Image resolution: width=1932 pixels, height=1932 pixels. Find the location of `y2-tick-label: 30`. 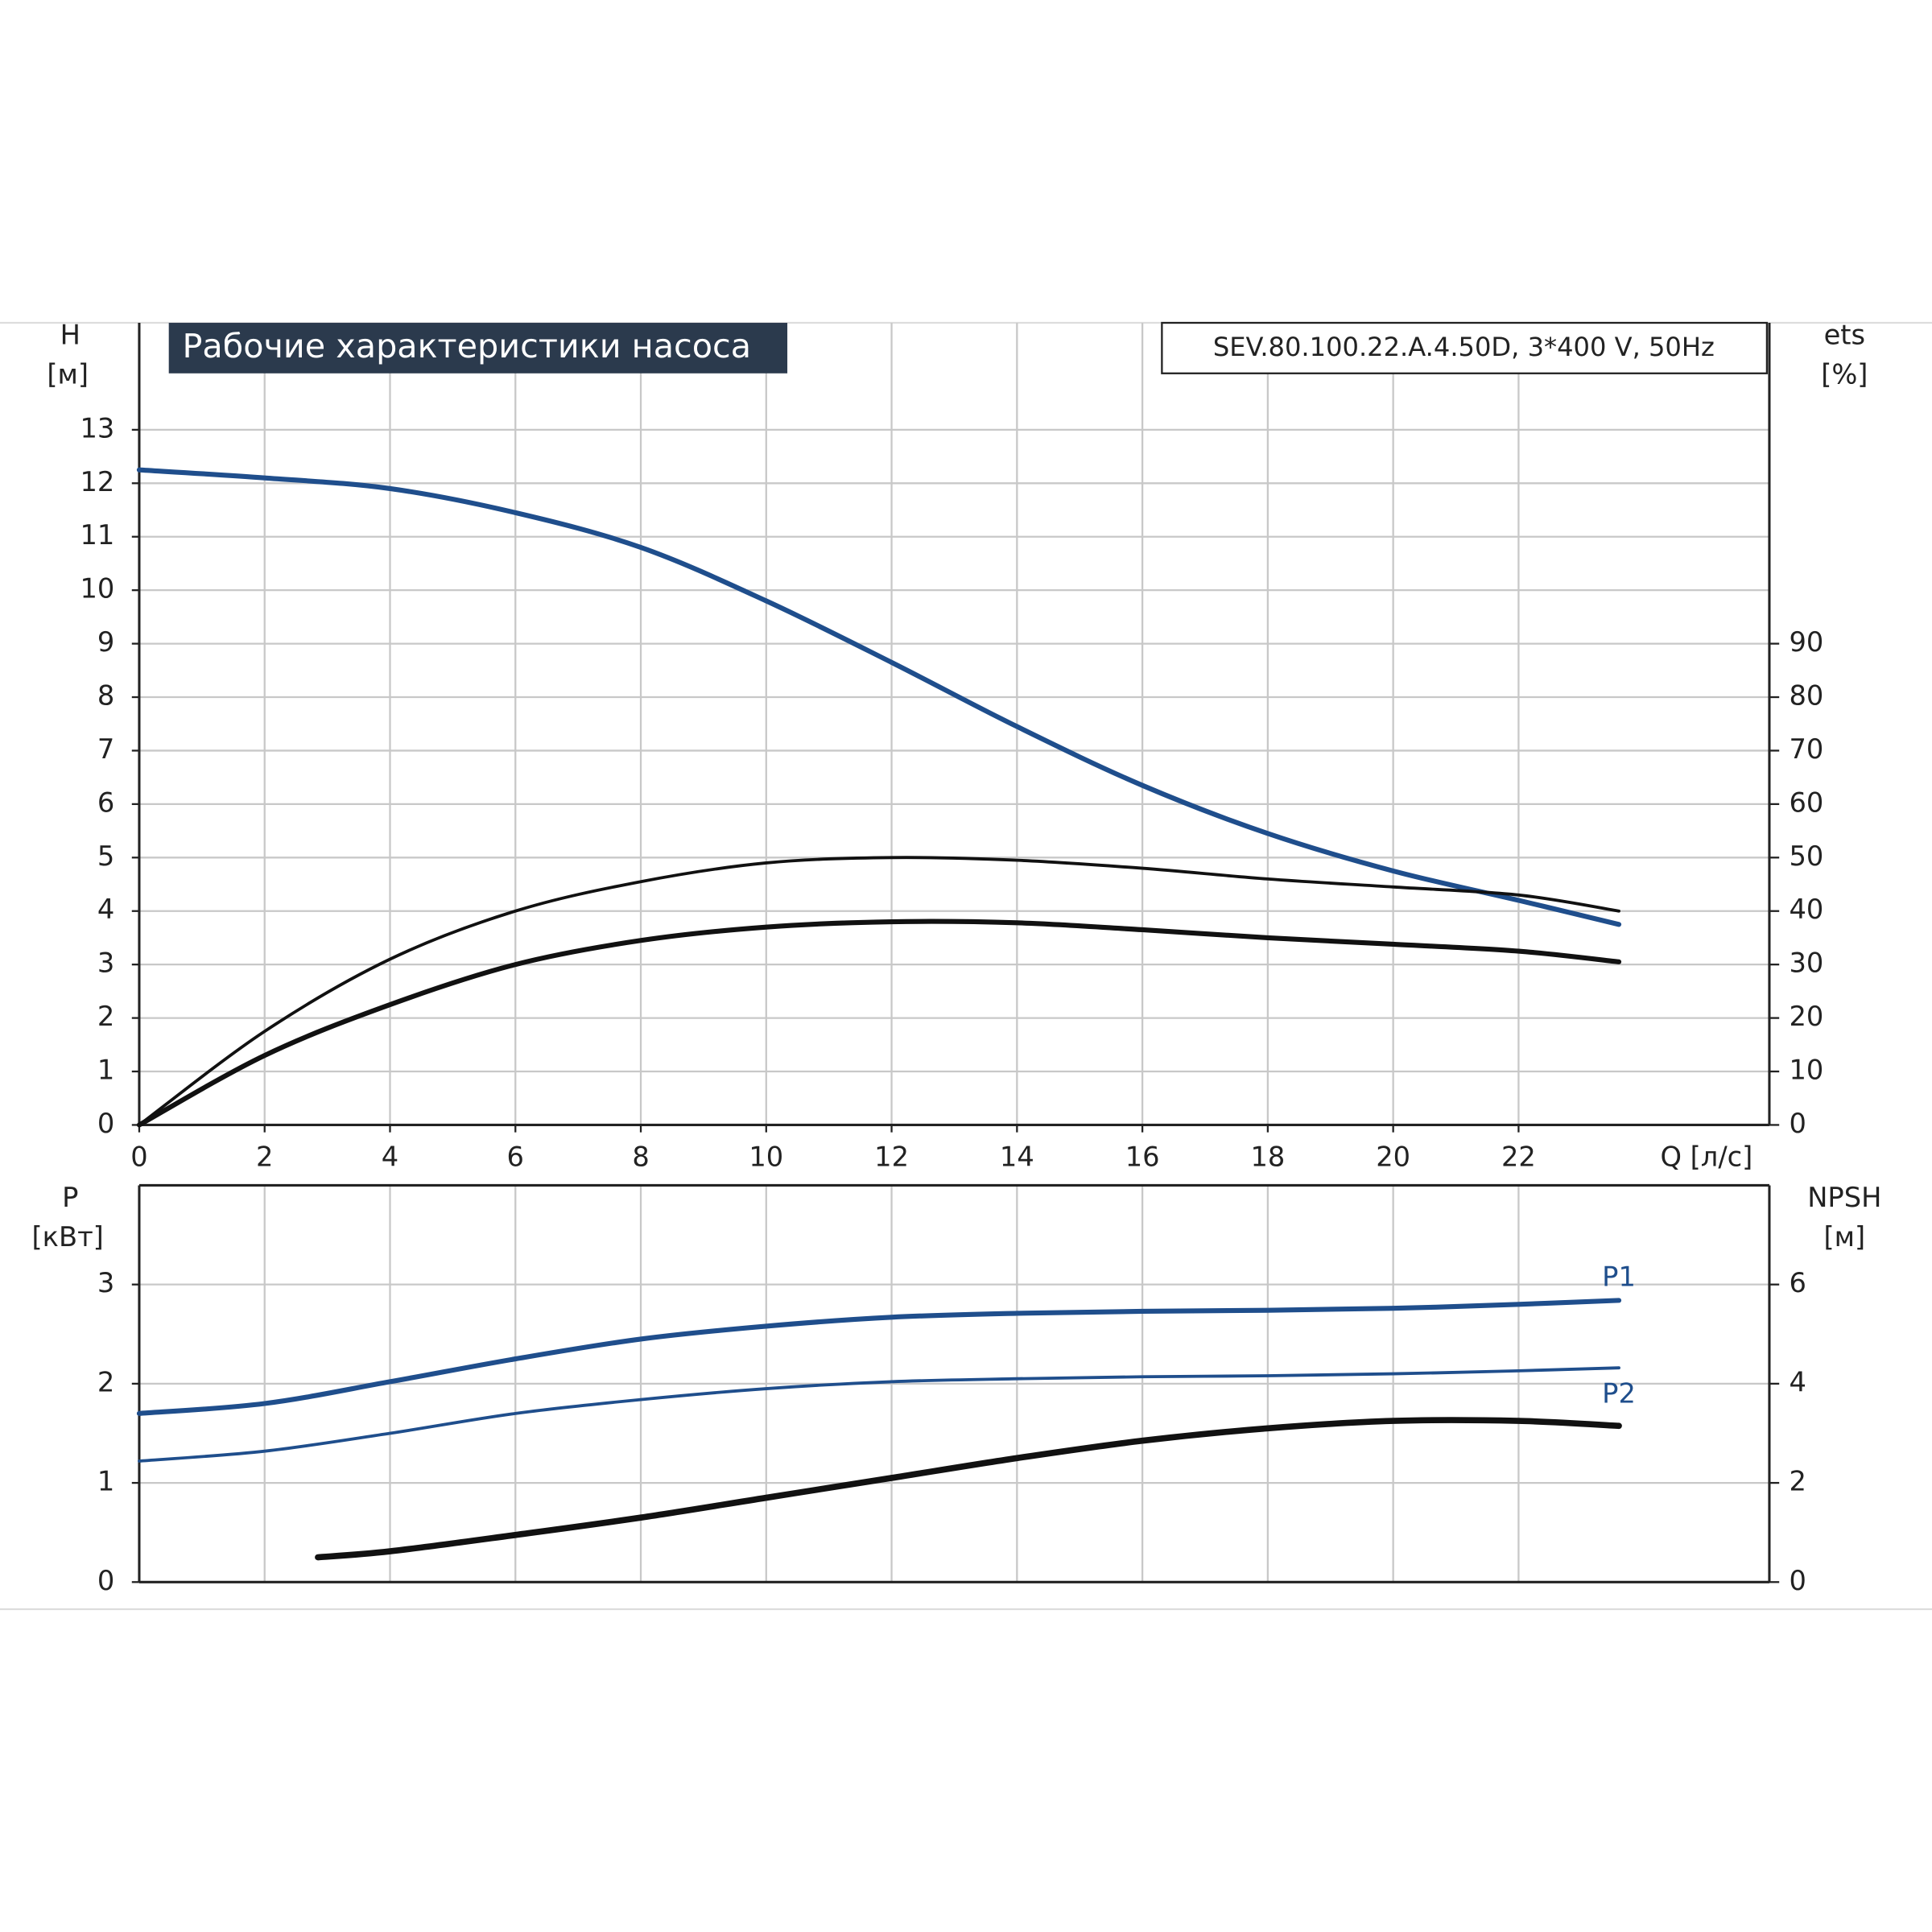

y2-tick-label: 30 is located at coordinates (1806, 963).